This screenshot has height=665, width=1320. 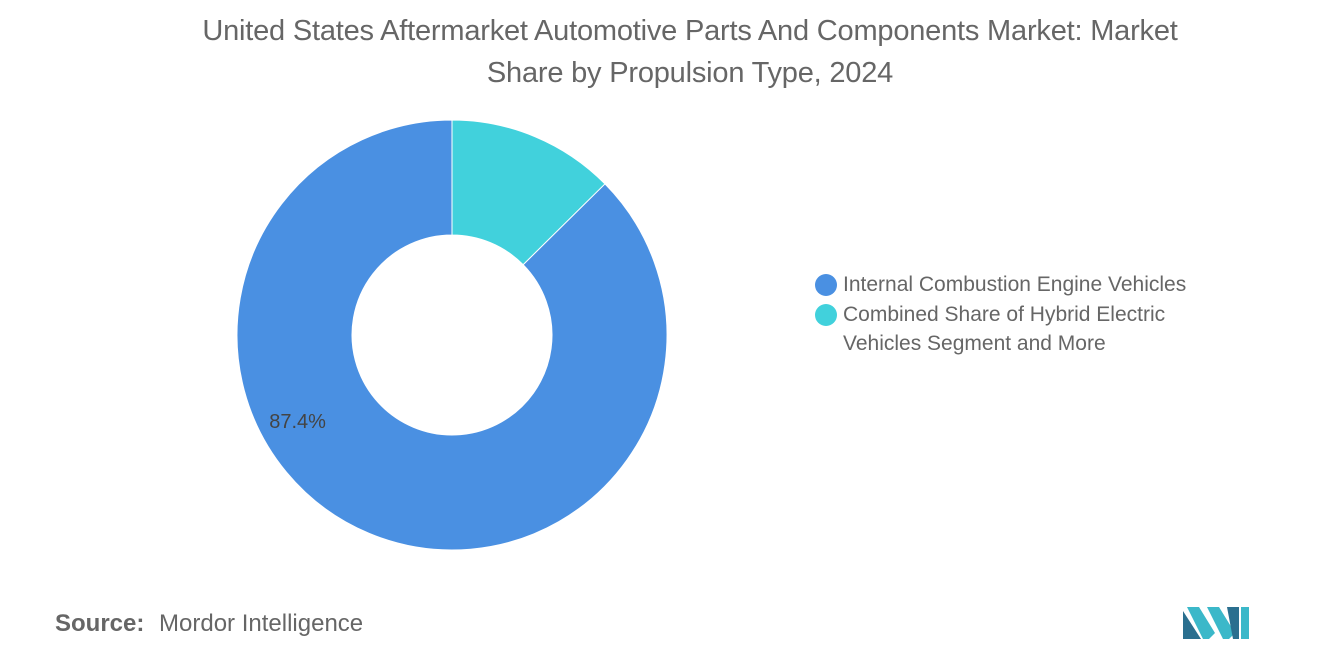 What do you see at coordinates (826, 285) in the screenshot?
I see `legend-swatch-ice` at bounding box center [826, 285].